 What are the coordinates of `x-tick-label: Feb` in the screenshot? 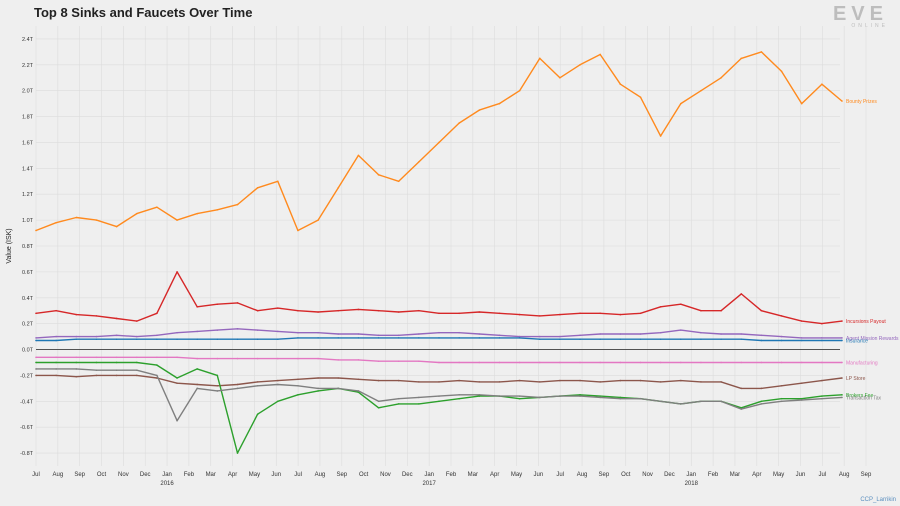 It's located at (189, 475).